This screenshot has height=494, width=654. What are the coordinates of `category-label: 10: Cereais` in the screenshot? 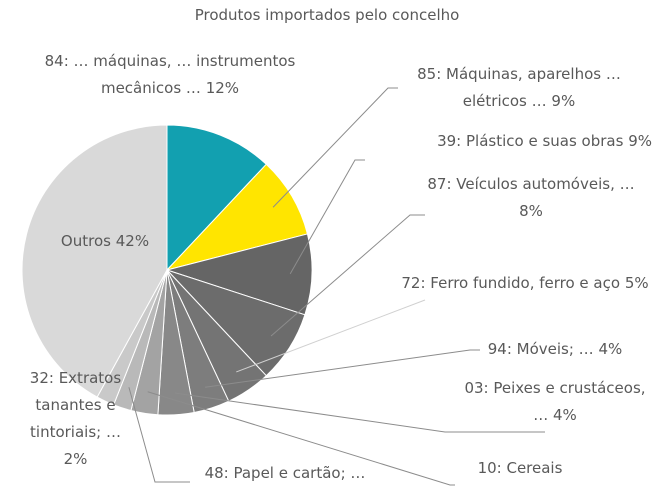 It's located at (520, 468).